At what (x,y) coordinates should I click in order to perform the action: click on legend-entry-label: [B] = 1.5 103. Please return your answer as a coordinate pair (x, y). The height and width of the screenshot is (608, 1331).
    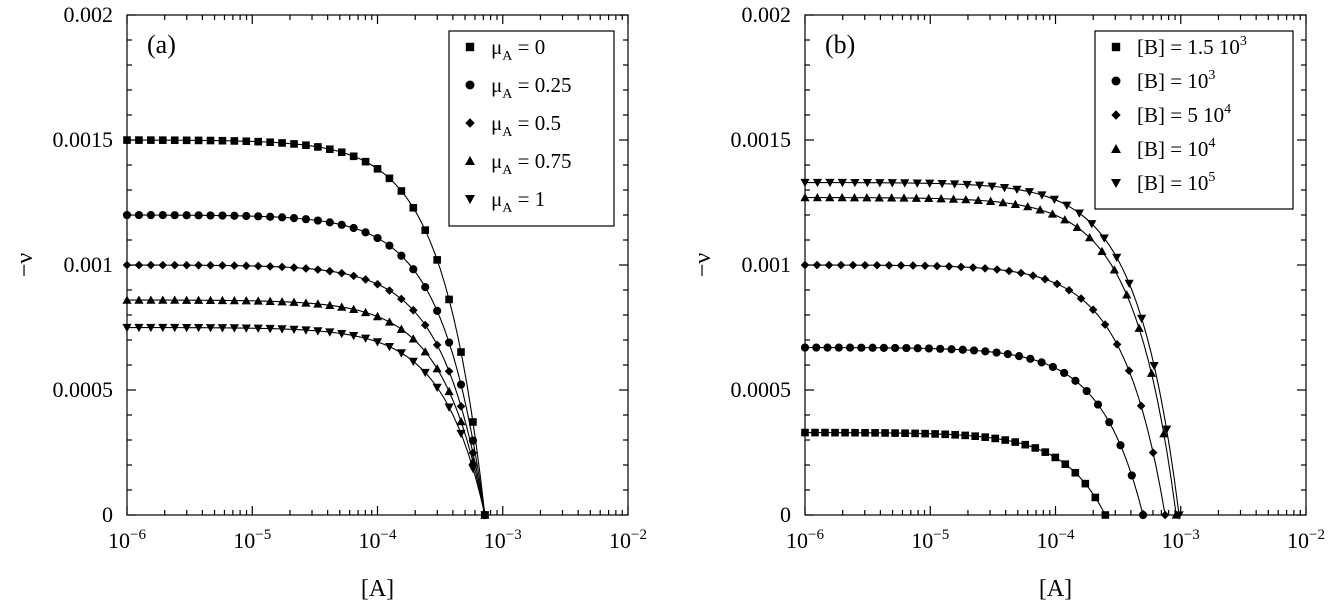
    Looking at the image, I should click on (1192, 46).